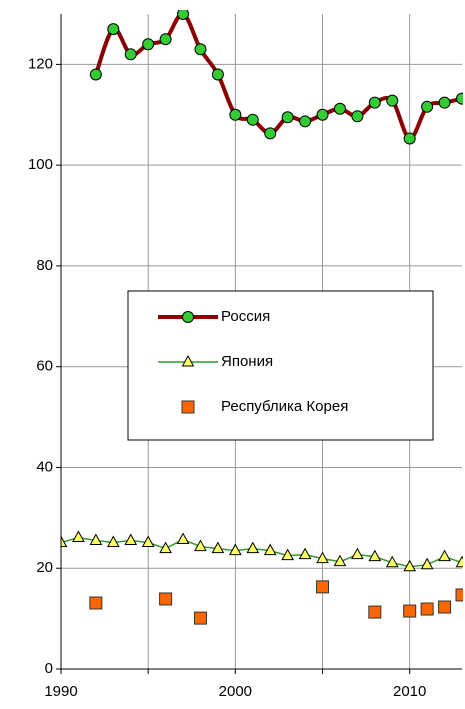  Describe the element at coordinates (245, 316) in the screenshot. I see `legend-label: Россия` at that location.